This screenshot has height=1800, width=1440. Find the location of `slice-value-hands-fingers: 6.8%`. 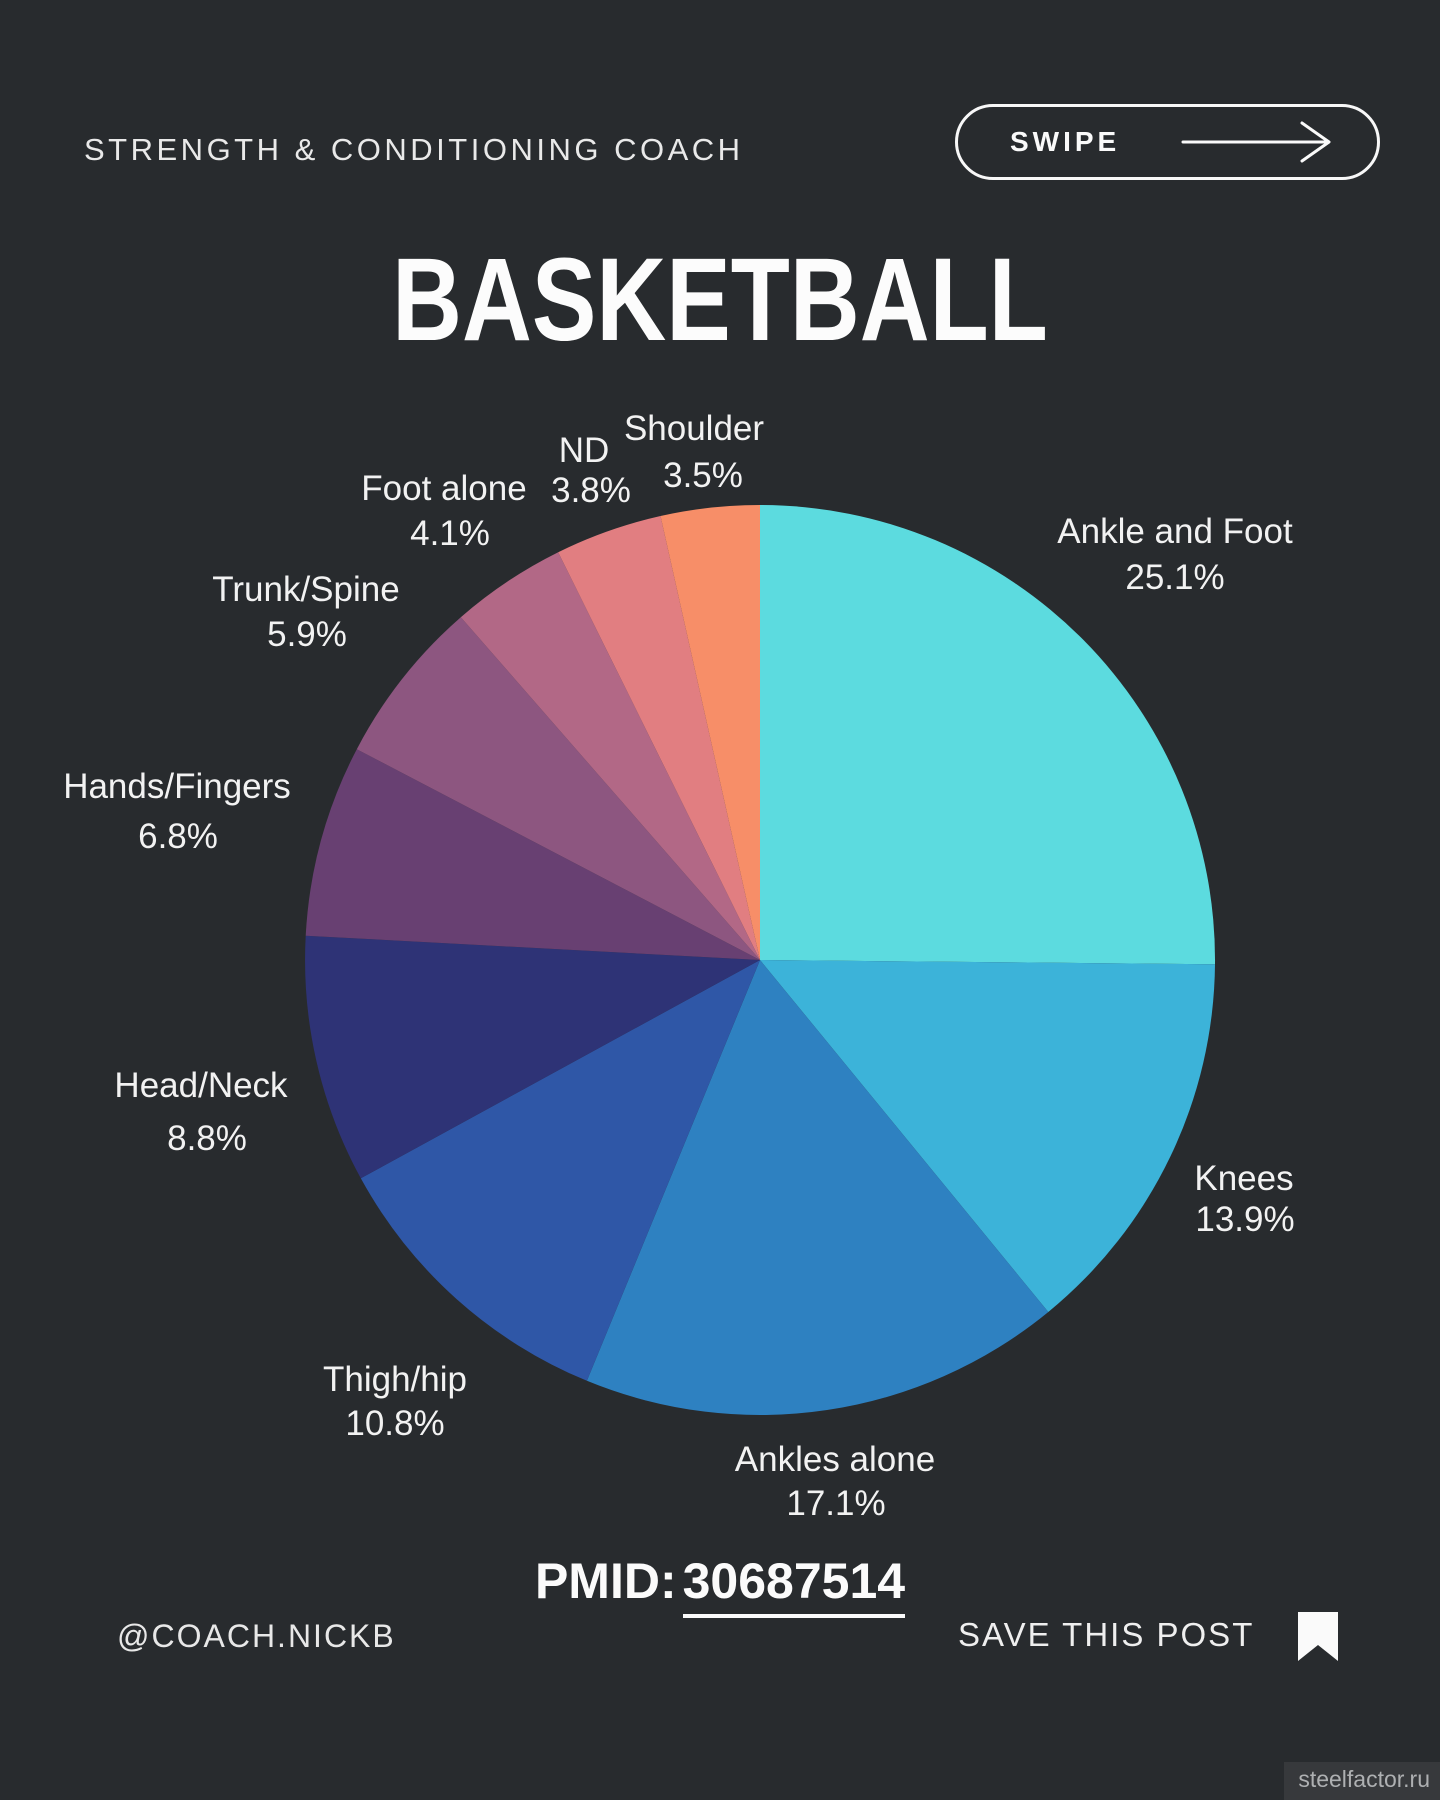

slice-value-hands-fingers: 6.8% is located at coordinates (178, 836).